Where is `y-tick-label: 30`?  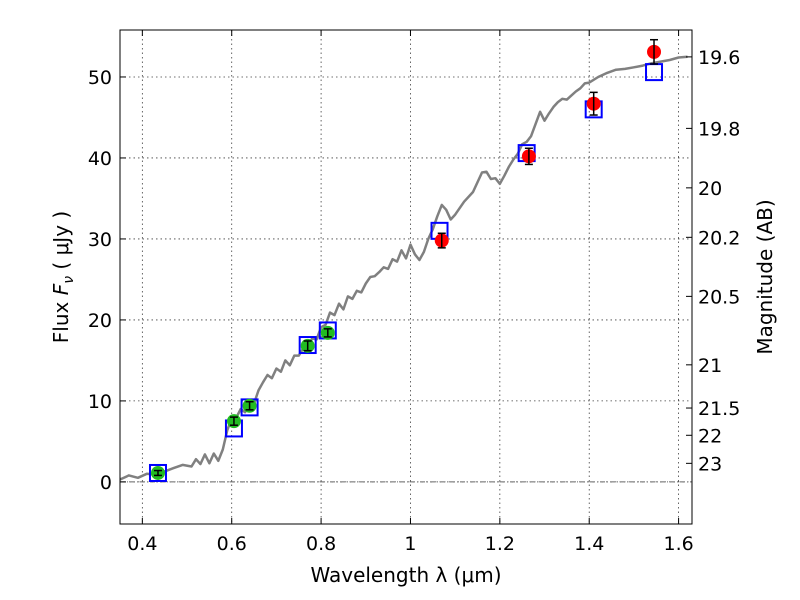 y-tick-label: 30 is located at coordinates (100, 240).